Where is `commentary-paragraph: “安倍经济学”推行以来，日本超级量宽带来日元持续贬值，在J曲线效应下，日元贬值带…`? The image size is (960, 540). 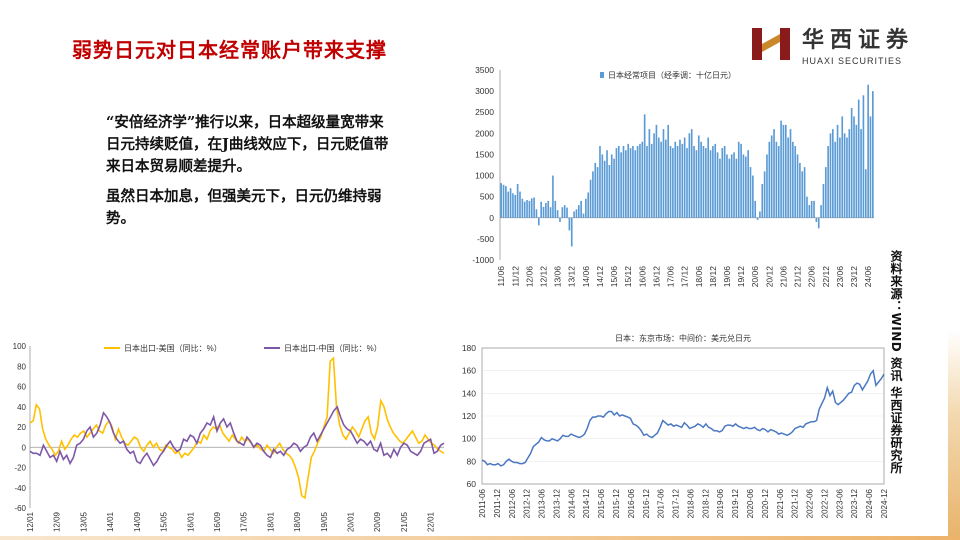 commentary-paragraph: “安倍经济学”推行以来，日本超级量宽带来日元持续贬值，在J曲线效应下，日元贬值带… is located at coordinates (247, 144).